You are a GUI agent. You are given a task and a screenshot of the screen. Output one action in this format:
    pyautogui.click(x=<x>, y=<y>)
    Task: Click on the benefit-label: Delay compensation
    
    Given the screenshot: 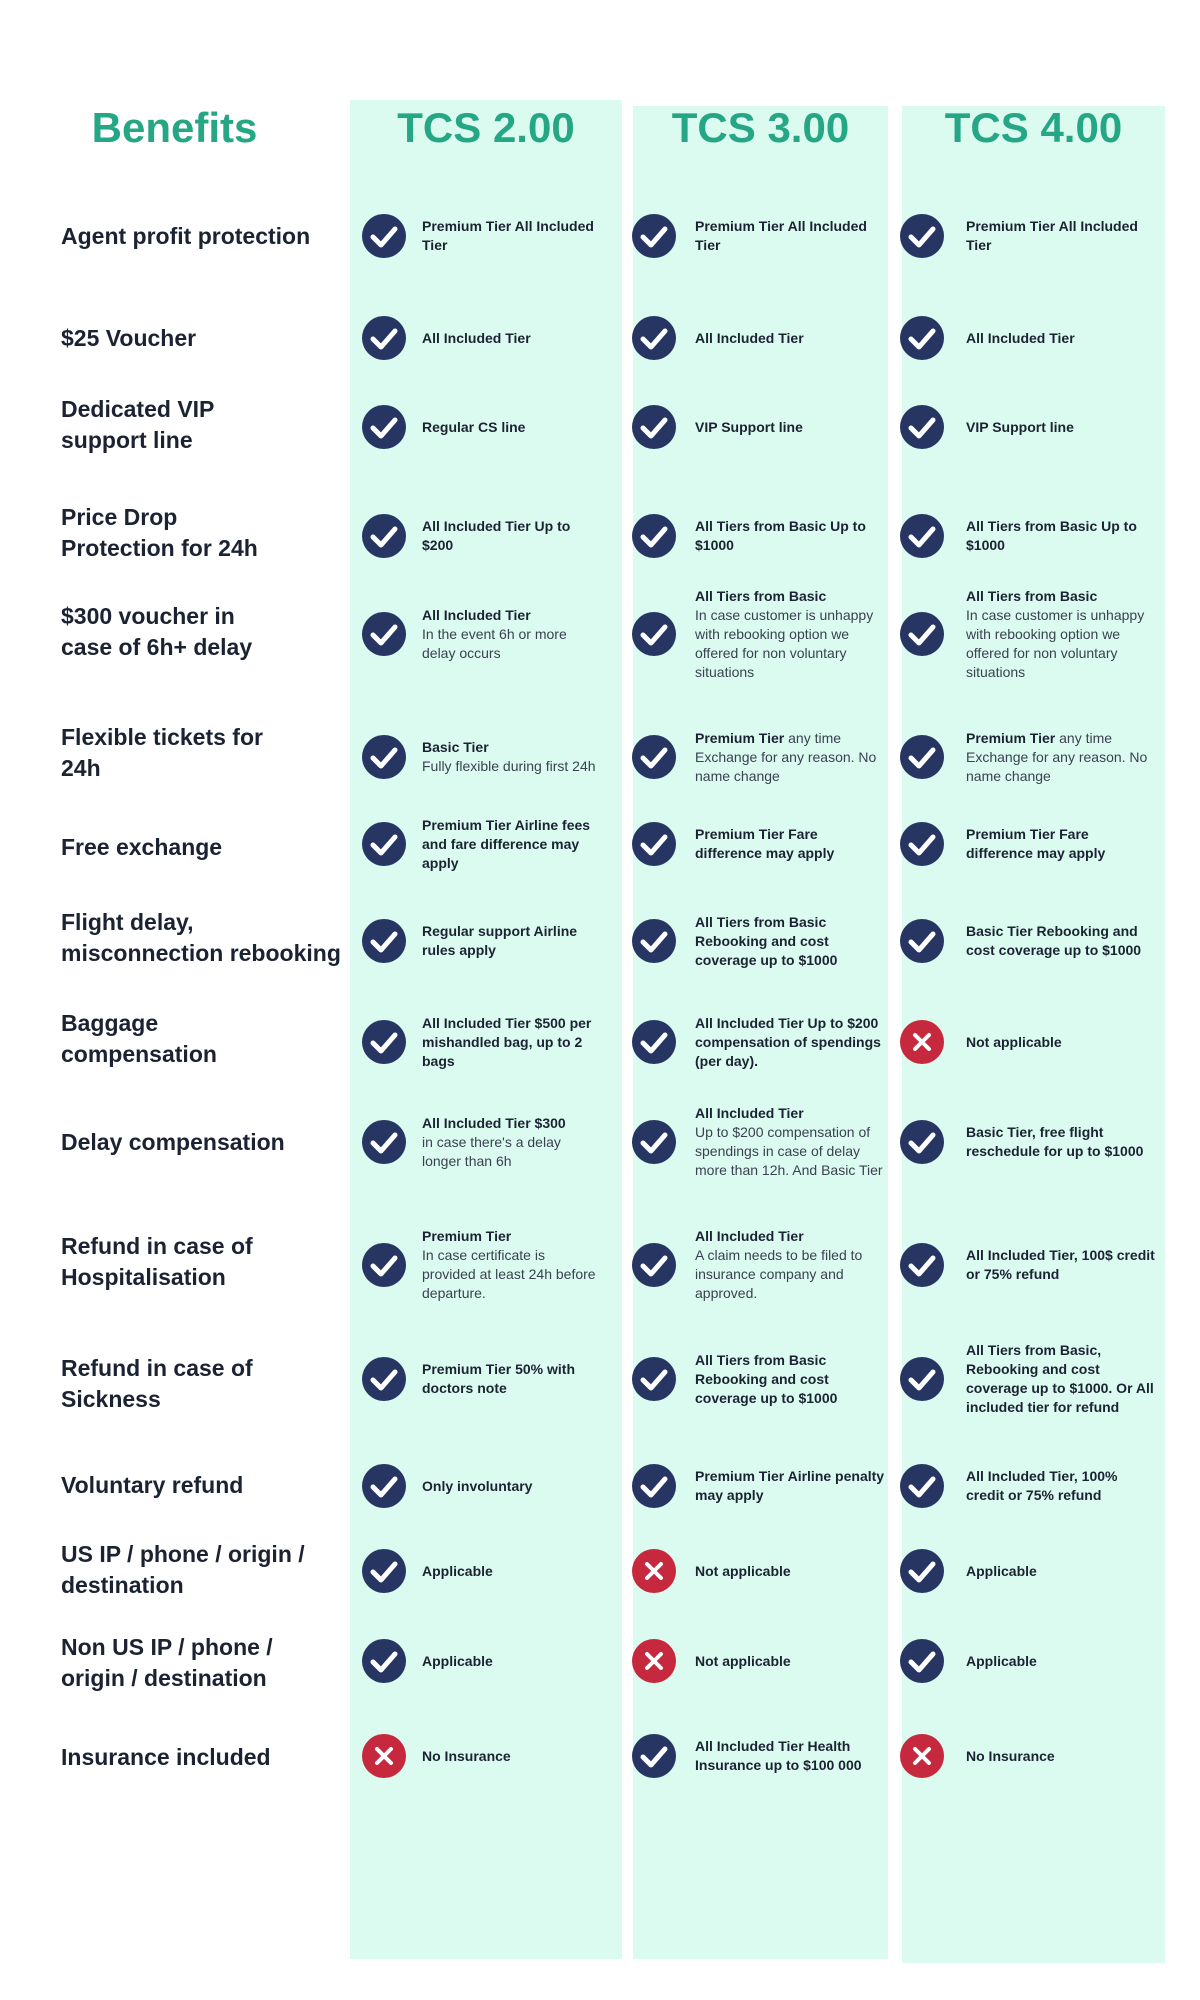 What is the action you would take?
    pyautogui.click(x=173, y=1142)
    